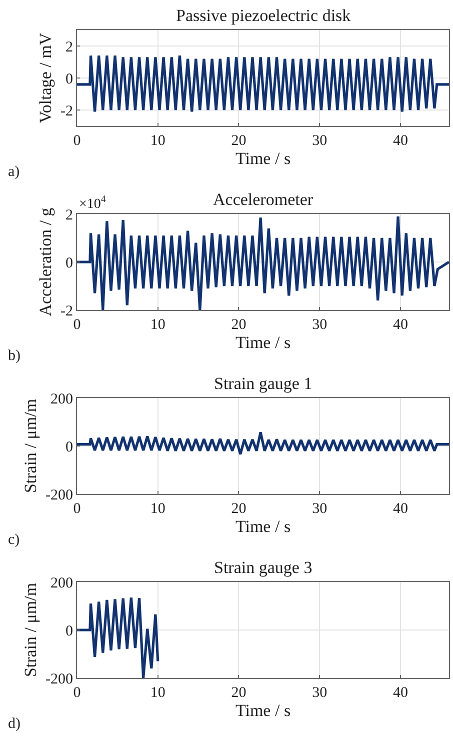 The image size is (453, 739). What do you see at coordinates (14, 540) in the screenshot?
I see `text: c)` at bounding box center [14, 540].